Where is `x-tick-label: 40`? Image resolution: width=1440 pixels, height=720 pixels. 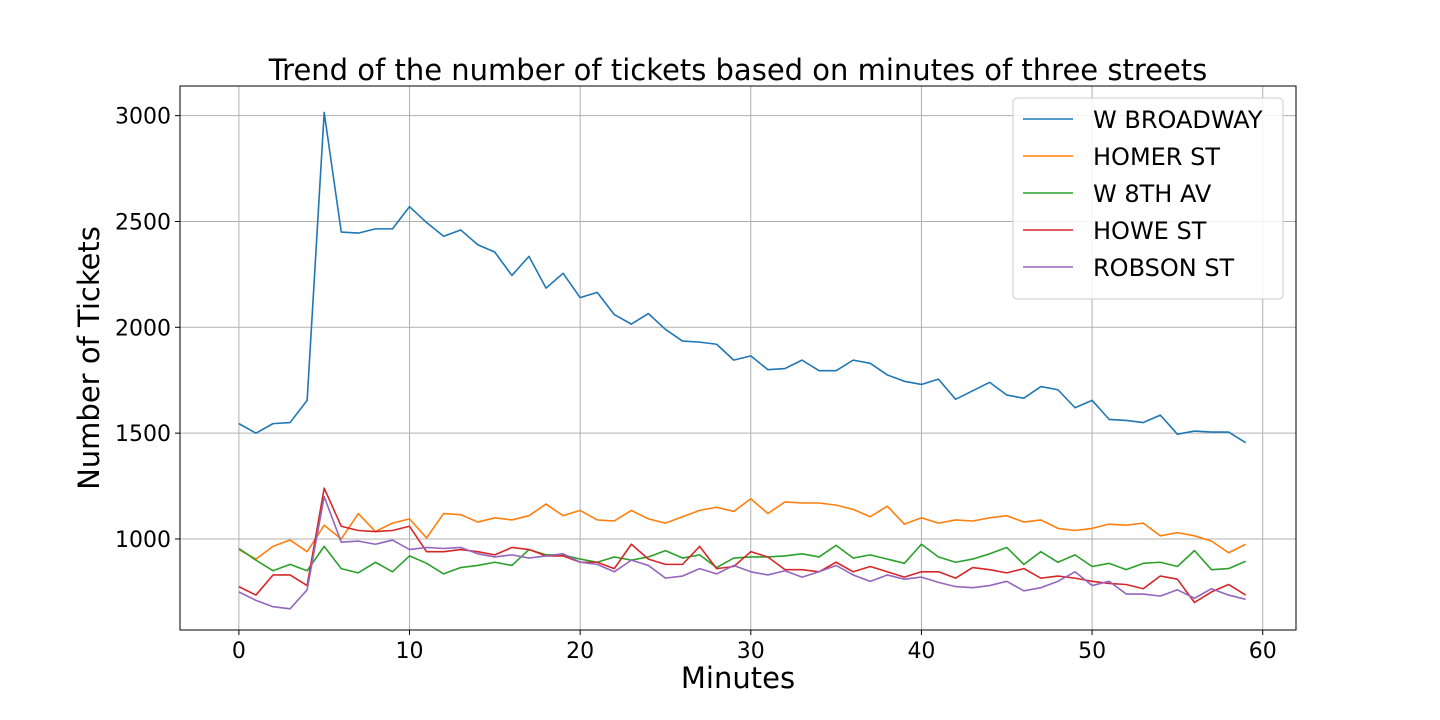 x-tick-label: 40 is located at coordinates (921, 651).